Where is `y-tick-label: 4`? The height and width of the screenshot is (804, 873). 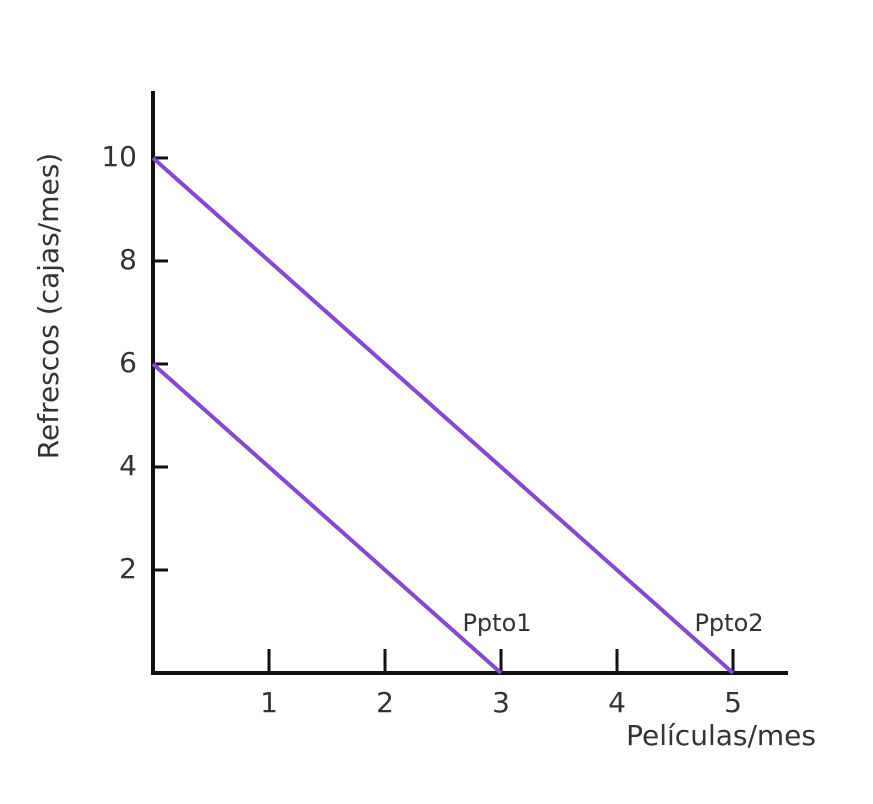 y-tick-label: 4 is located at coordinates (128, 465).